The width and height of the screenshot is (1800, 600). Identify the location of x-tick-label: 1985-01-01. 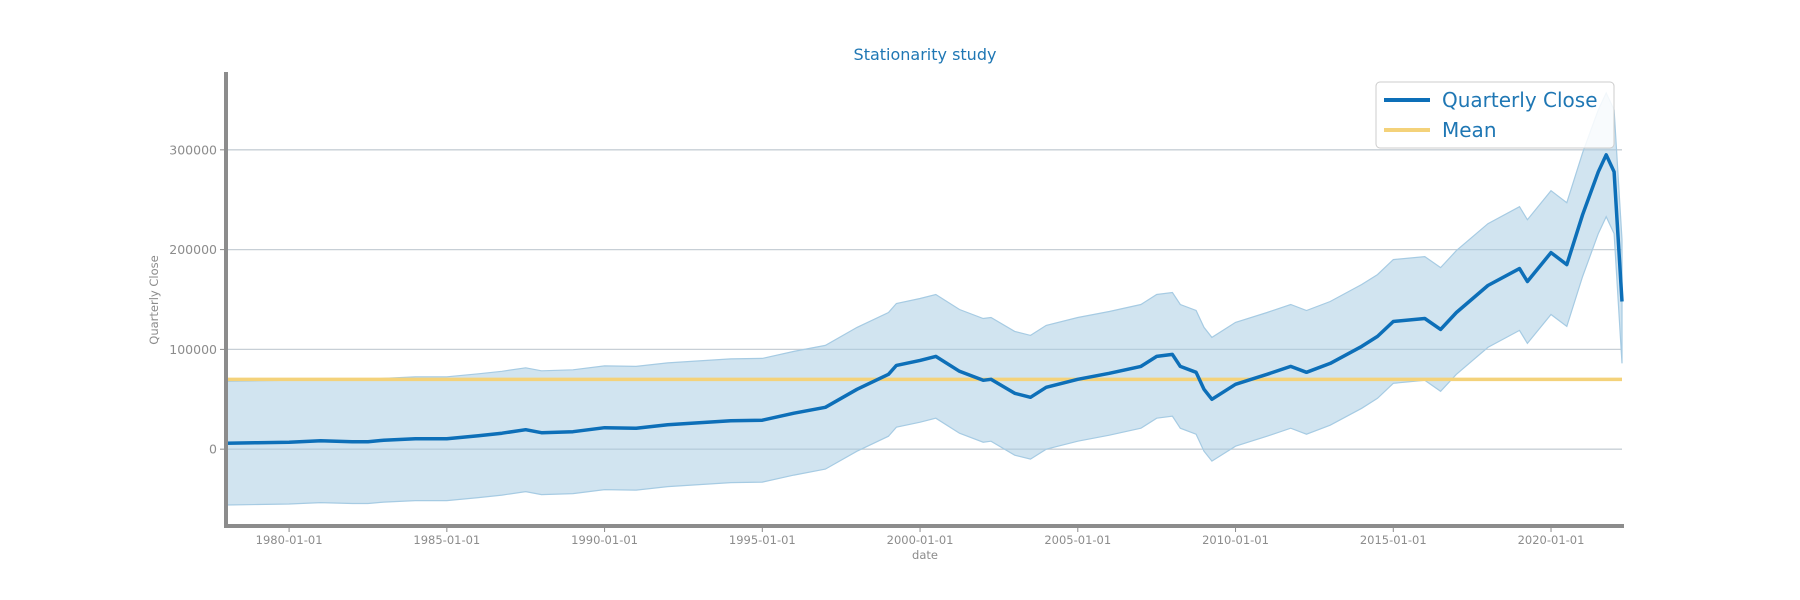
(446, 540).